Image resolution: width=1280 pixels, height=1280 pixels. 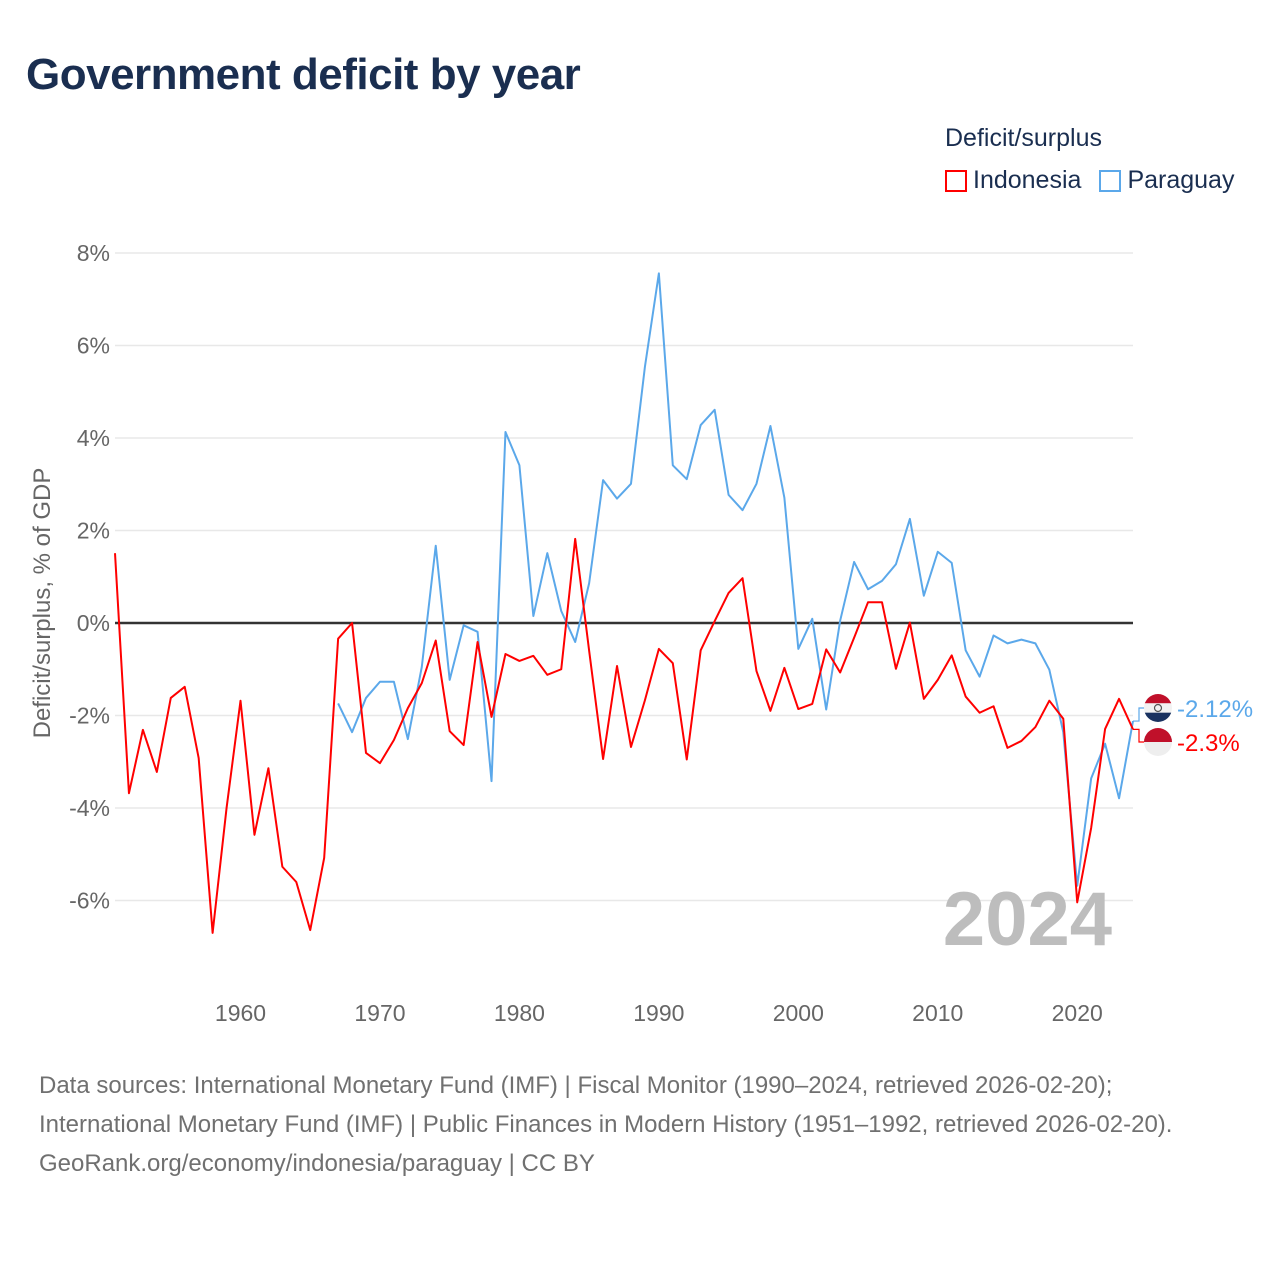 I want to click on x-tick-label: 1980, so click(x=519, y=1013).